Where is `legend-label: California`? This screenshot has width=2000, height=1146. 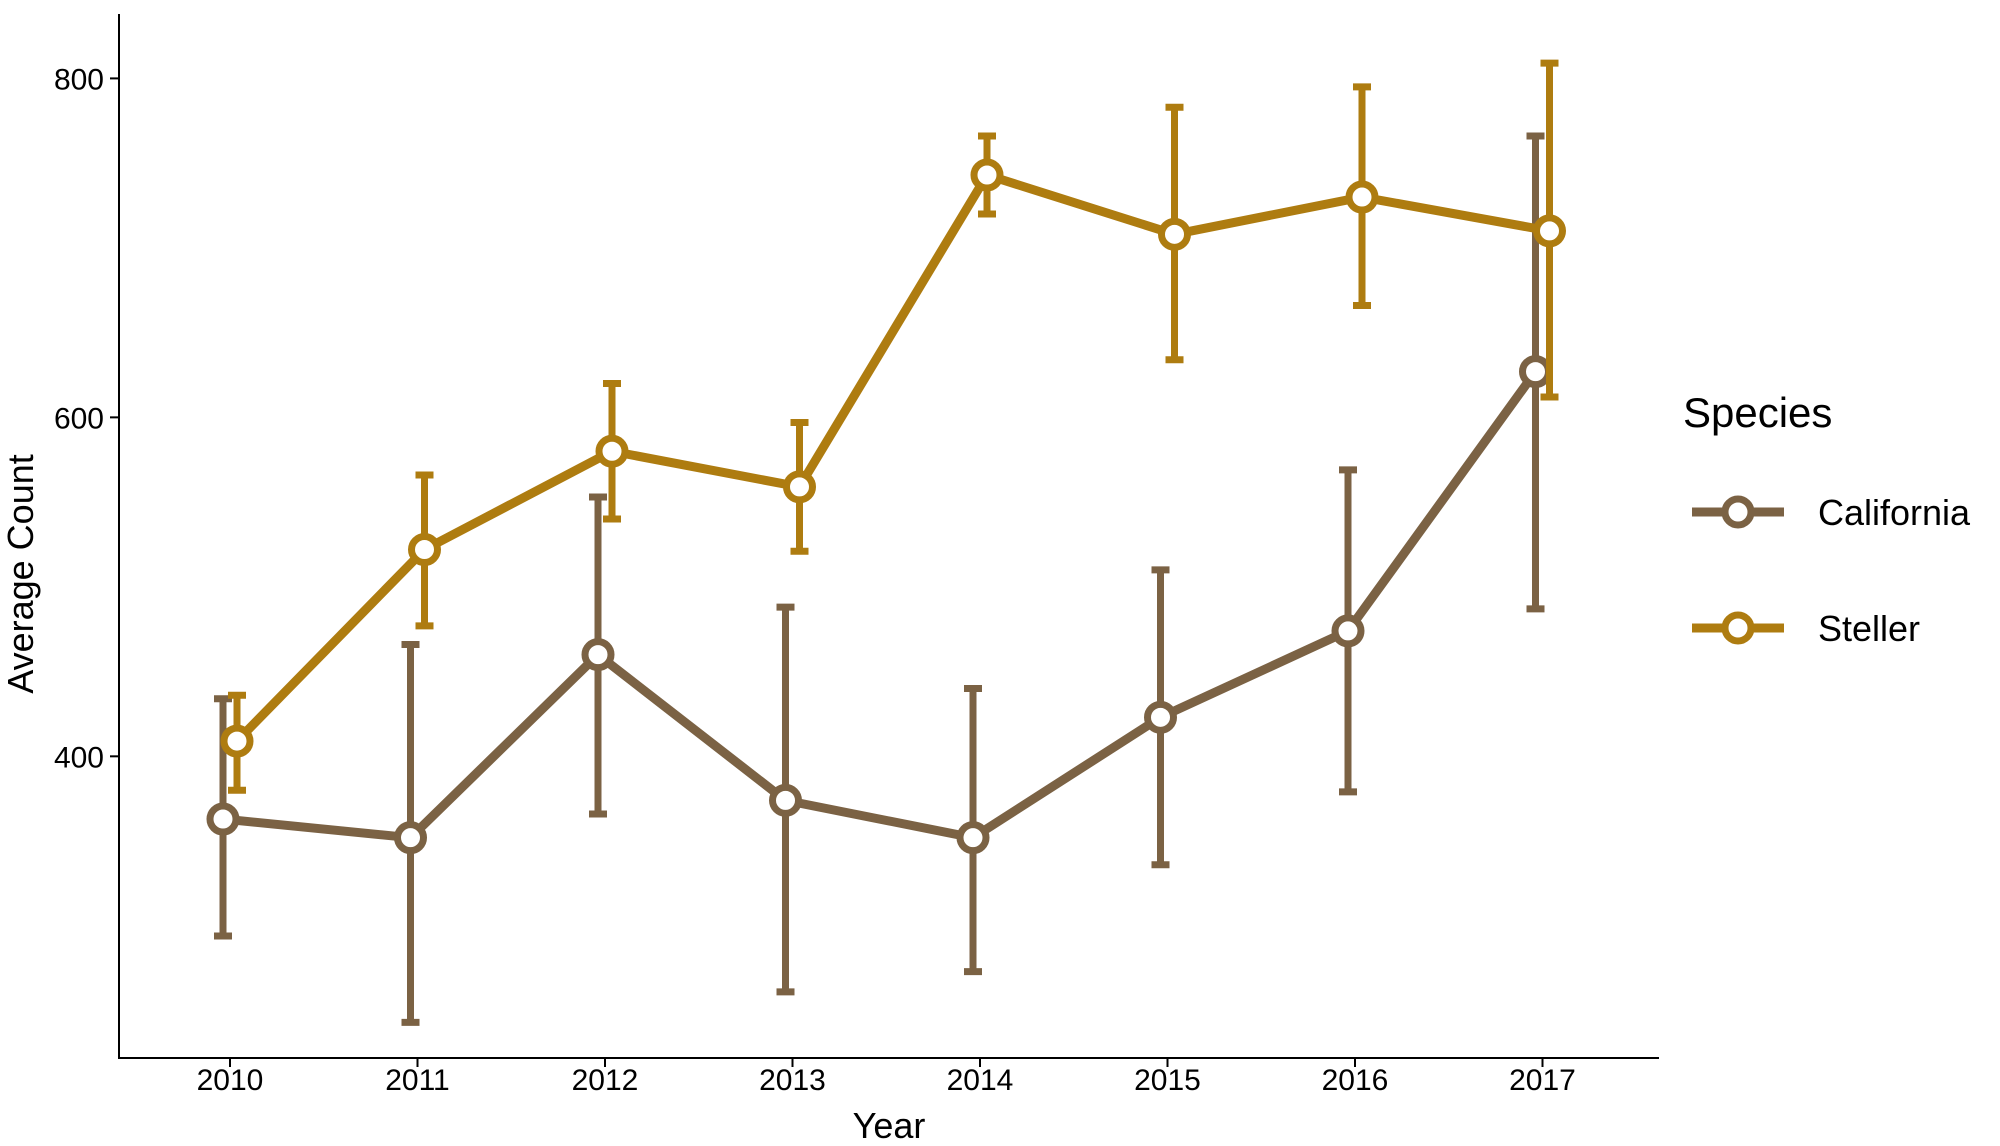 legend-label: California is located at coordinates (1894, 512).